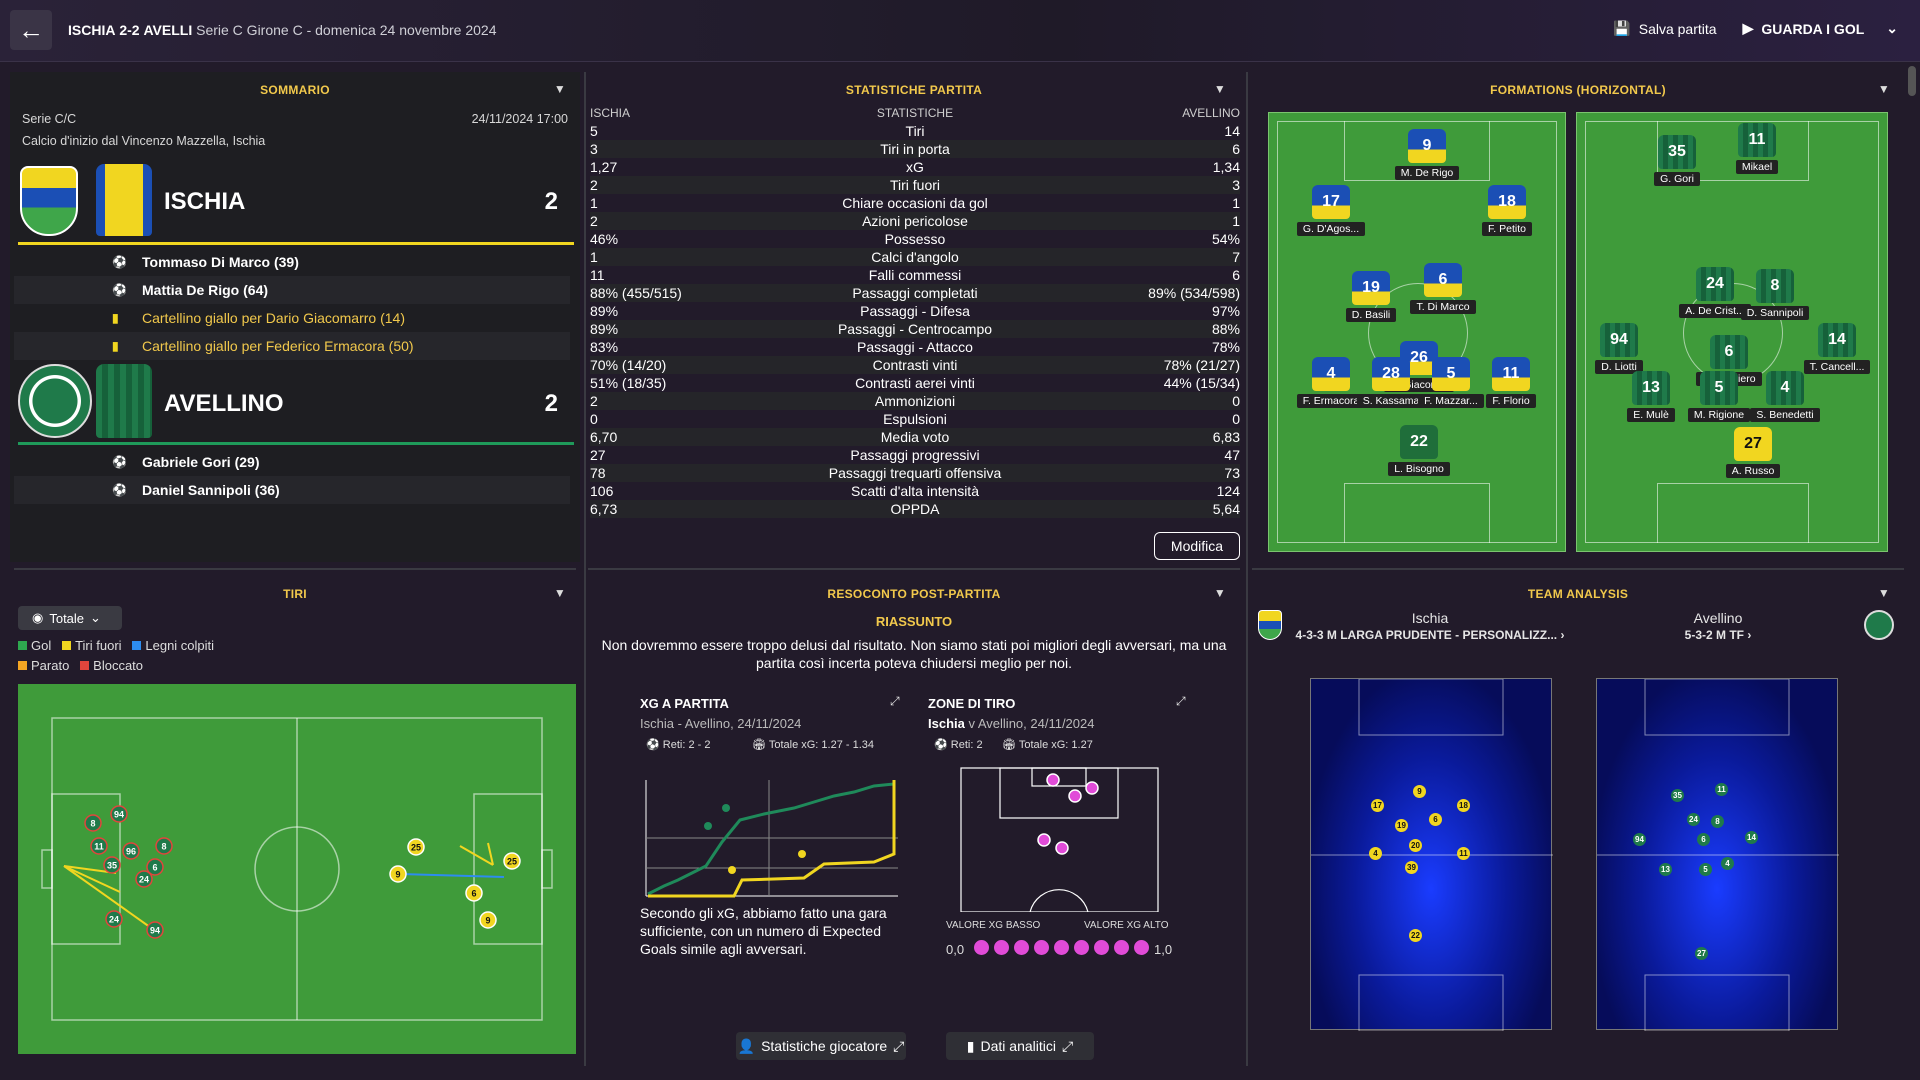 The height and width of the screenshot is (1080, 1920). I want to click on player-away: 35 G. Gori, so click(1677, 161).